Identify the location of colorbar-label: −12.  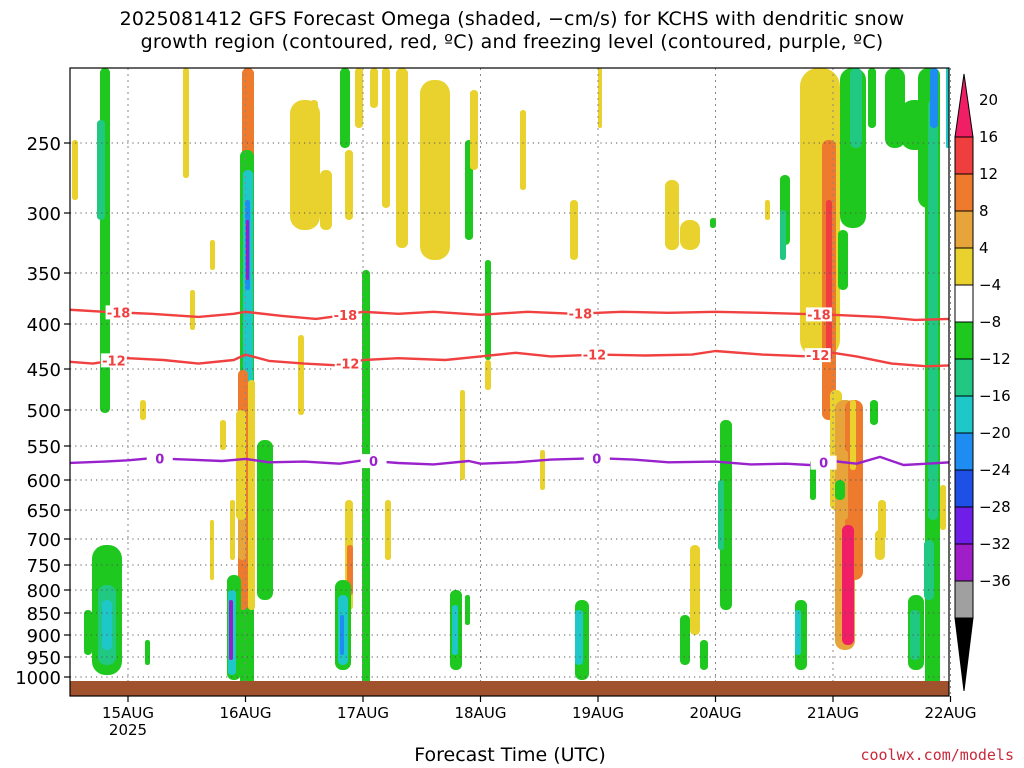
(995, 359).